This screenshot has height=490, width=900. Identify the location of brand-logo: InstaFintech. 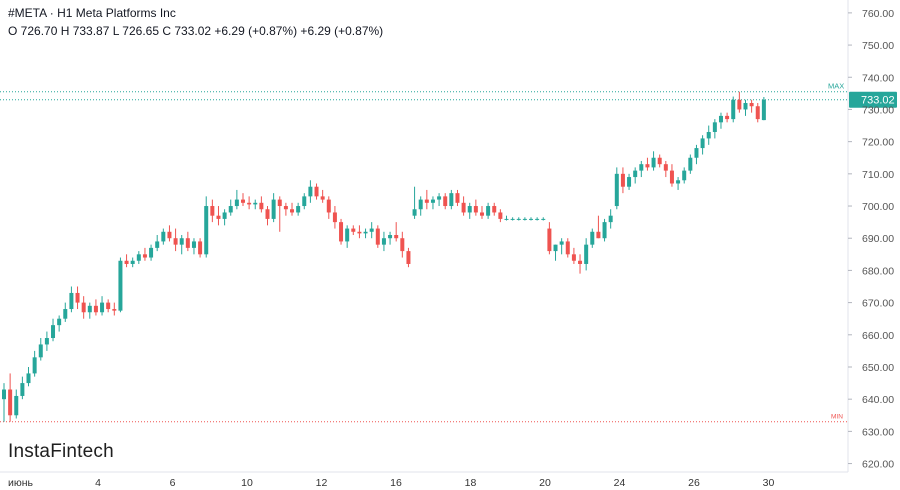
(61, 451).